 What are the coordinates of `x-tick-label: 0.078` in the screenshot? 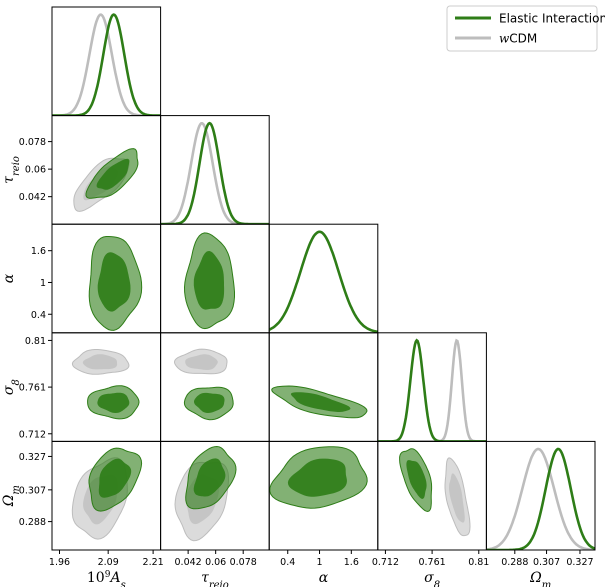 It's located at (243, 562).